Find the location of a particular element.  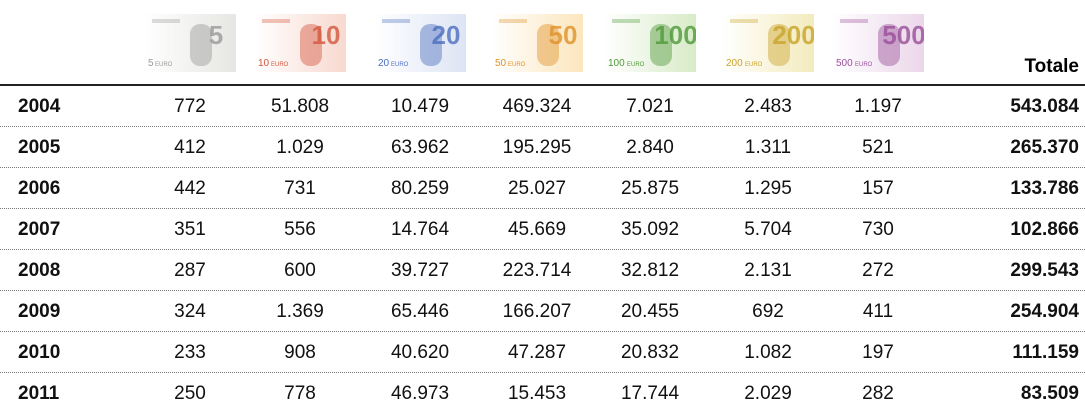

value-cell: 324 is located at coordinates (190, 311).